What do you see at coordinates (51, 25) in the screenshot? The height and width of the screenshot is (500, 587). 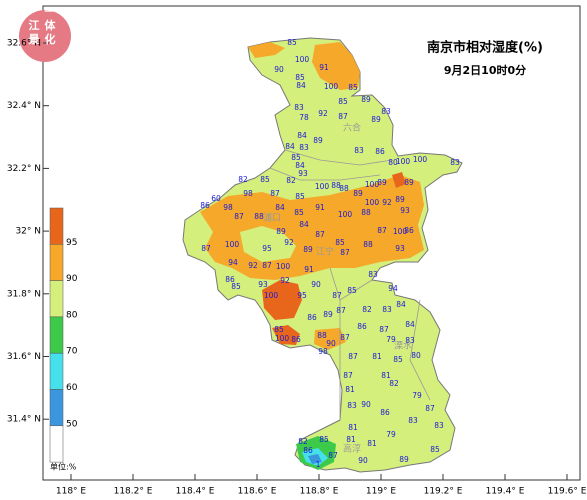 I see `logo-char: 体` at bounding box center [51, 25].